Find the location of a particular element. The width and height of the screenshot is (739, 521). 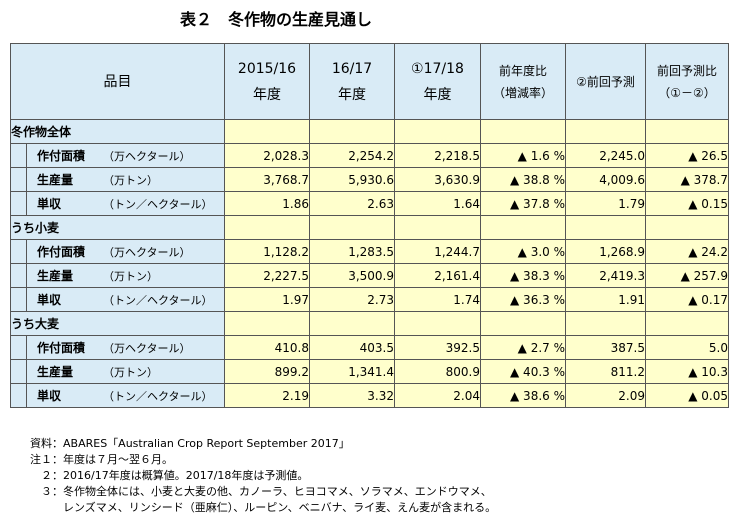

section-row: うち小麦 is located at coordinates (369, 227).